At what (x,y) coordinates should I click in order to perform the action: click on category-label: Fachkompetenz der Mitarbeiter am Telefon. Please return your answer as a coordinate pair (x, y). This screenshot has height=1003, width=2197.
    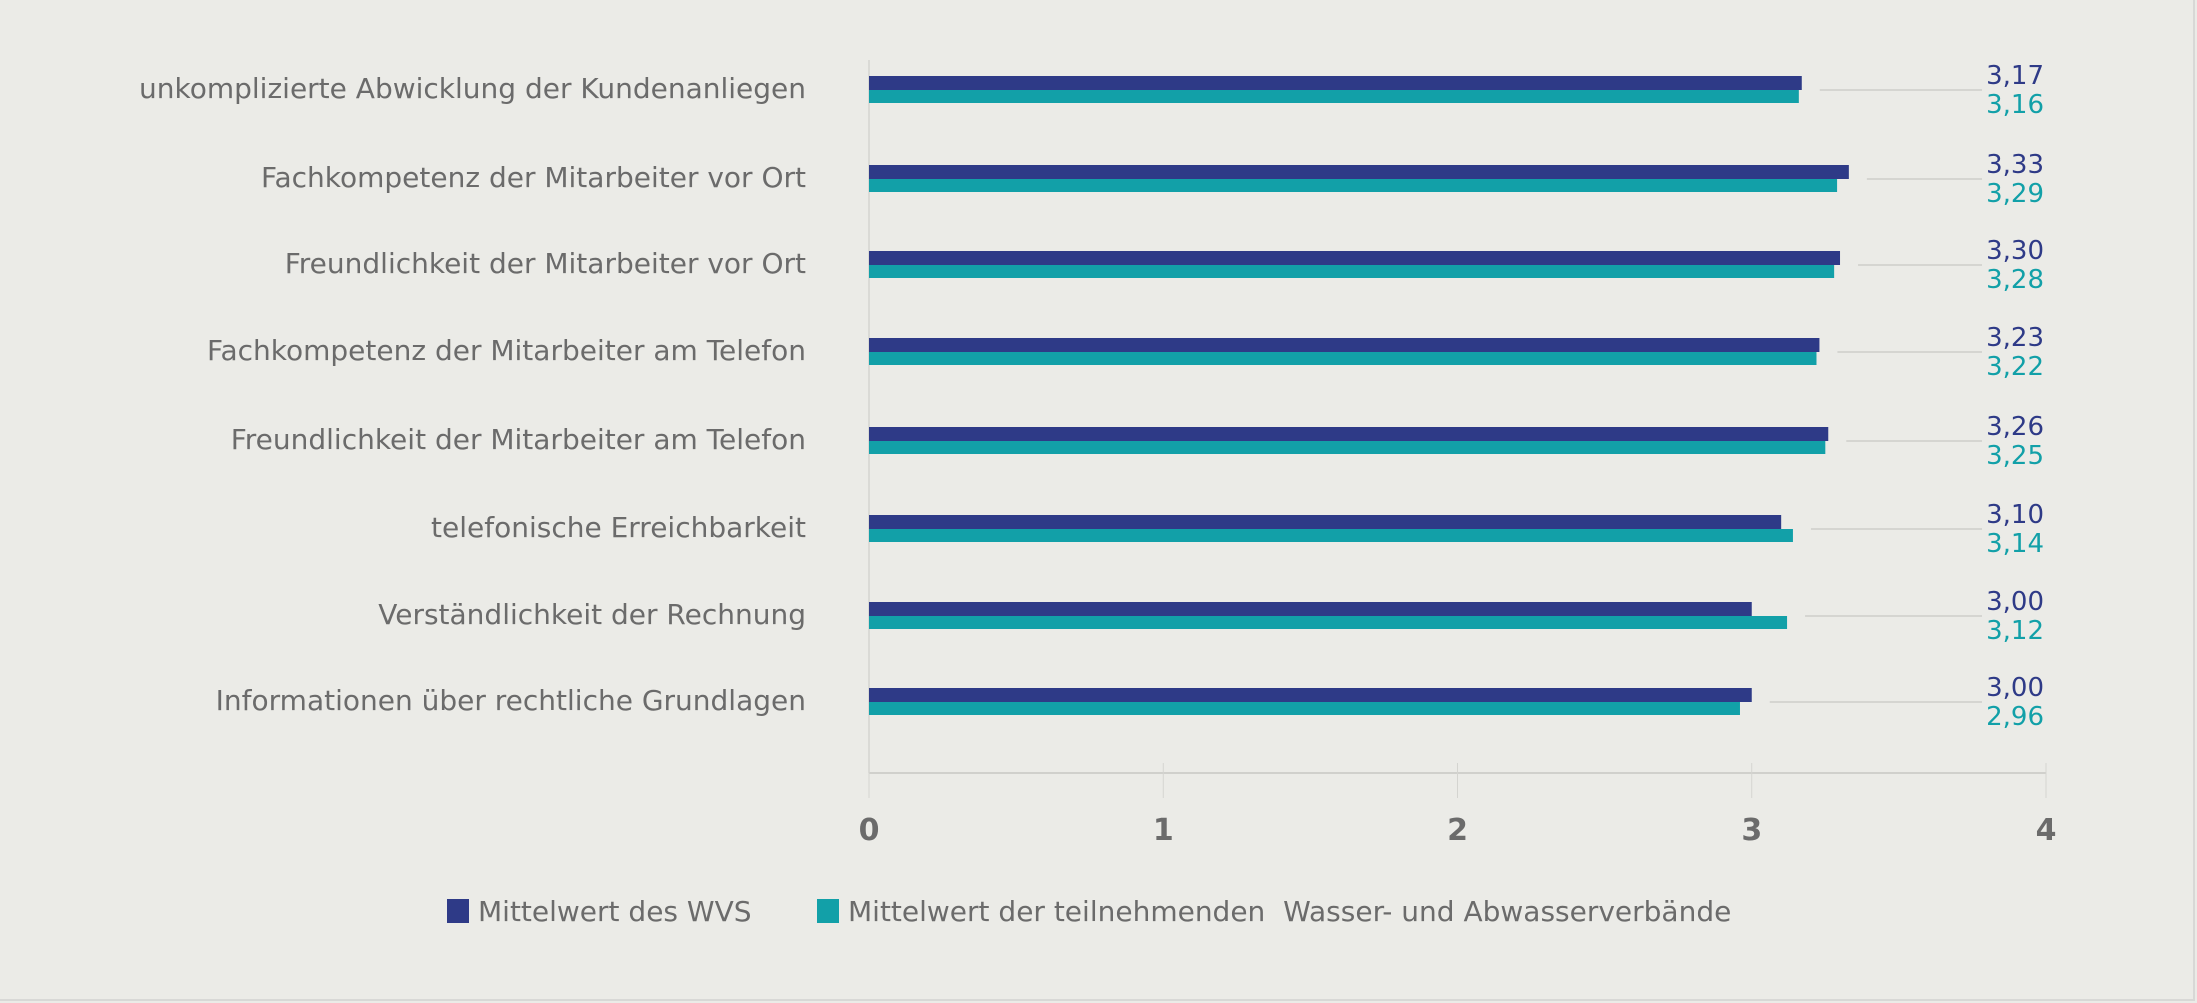
    Looking at the image, I should click on (506, 350).